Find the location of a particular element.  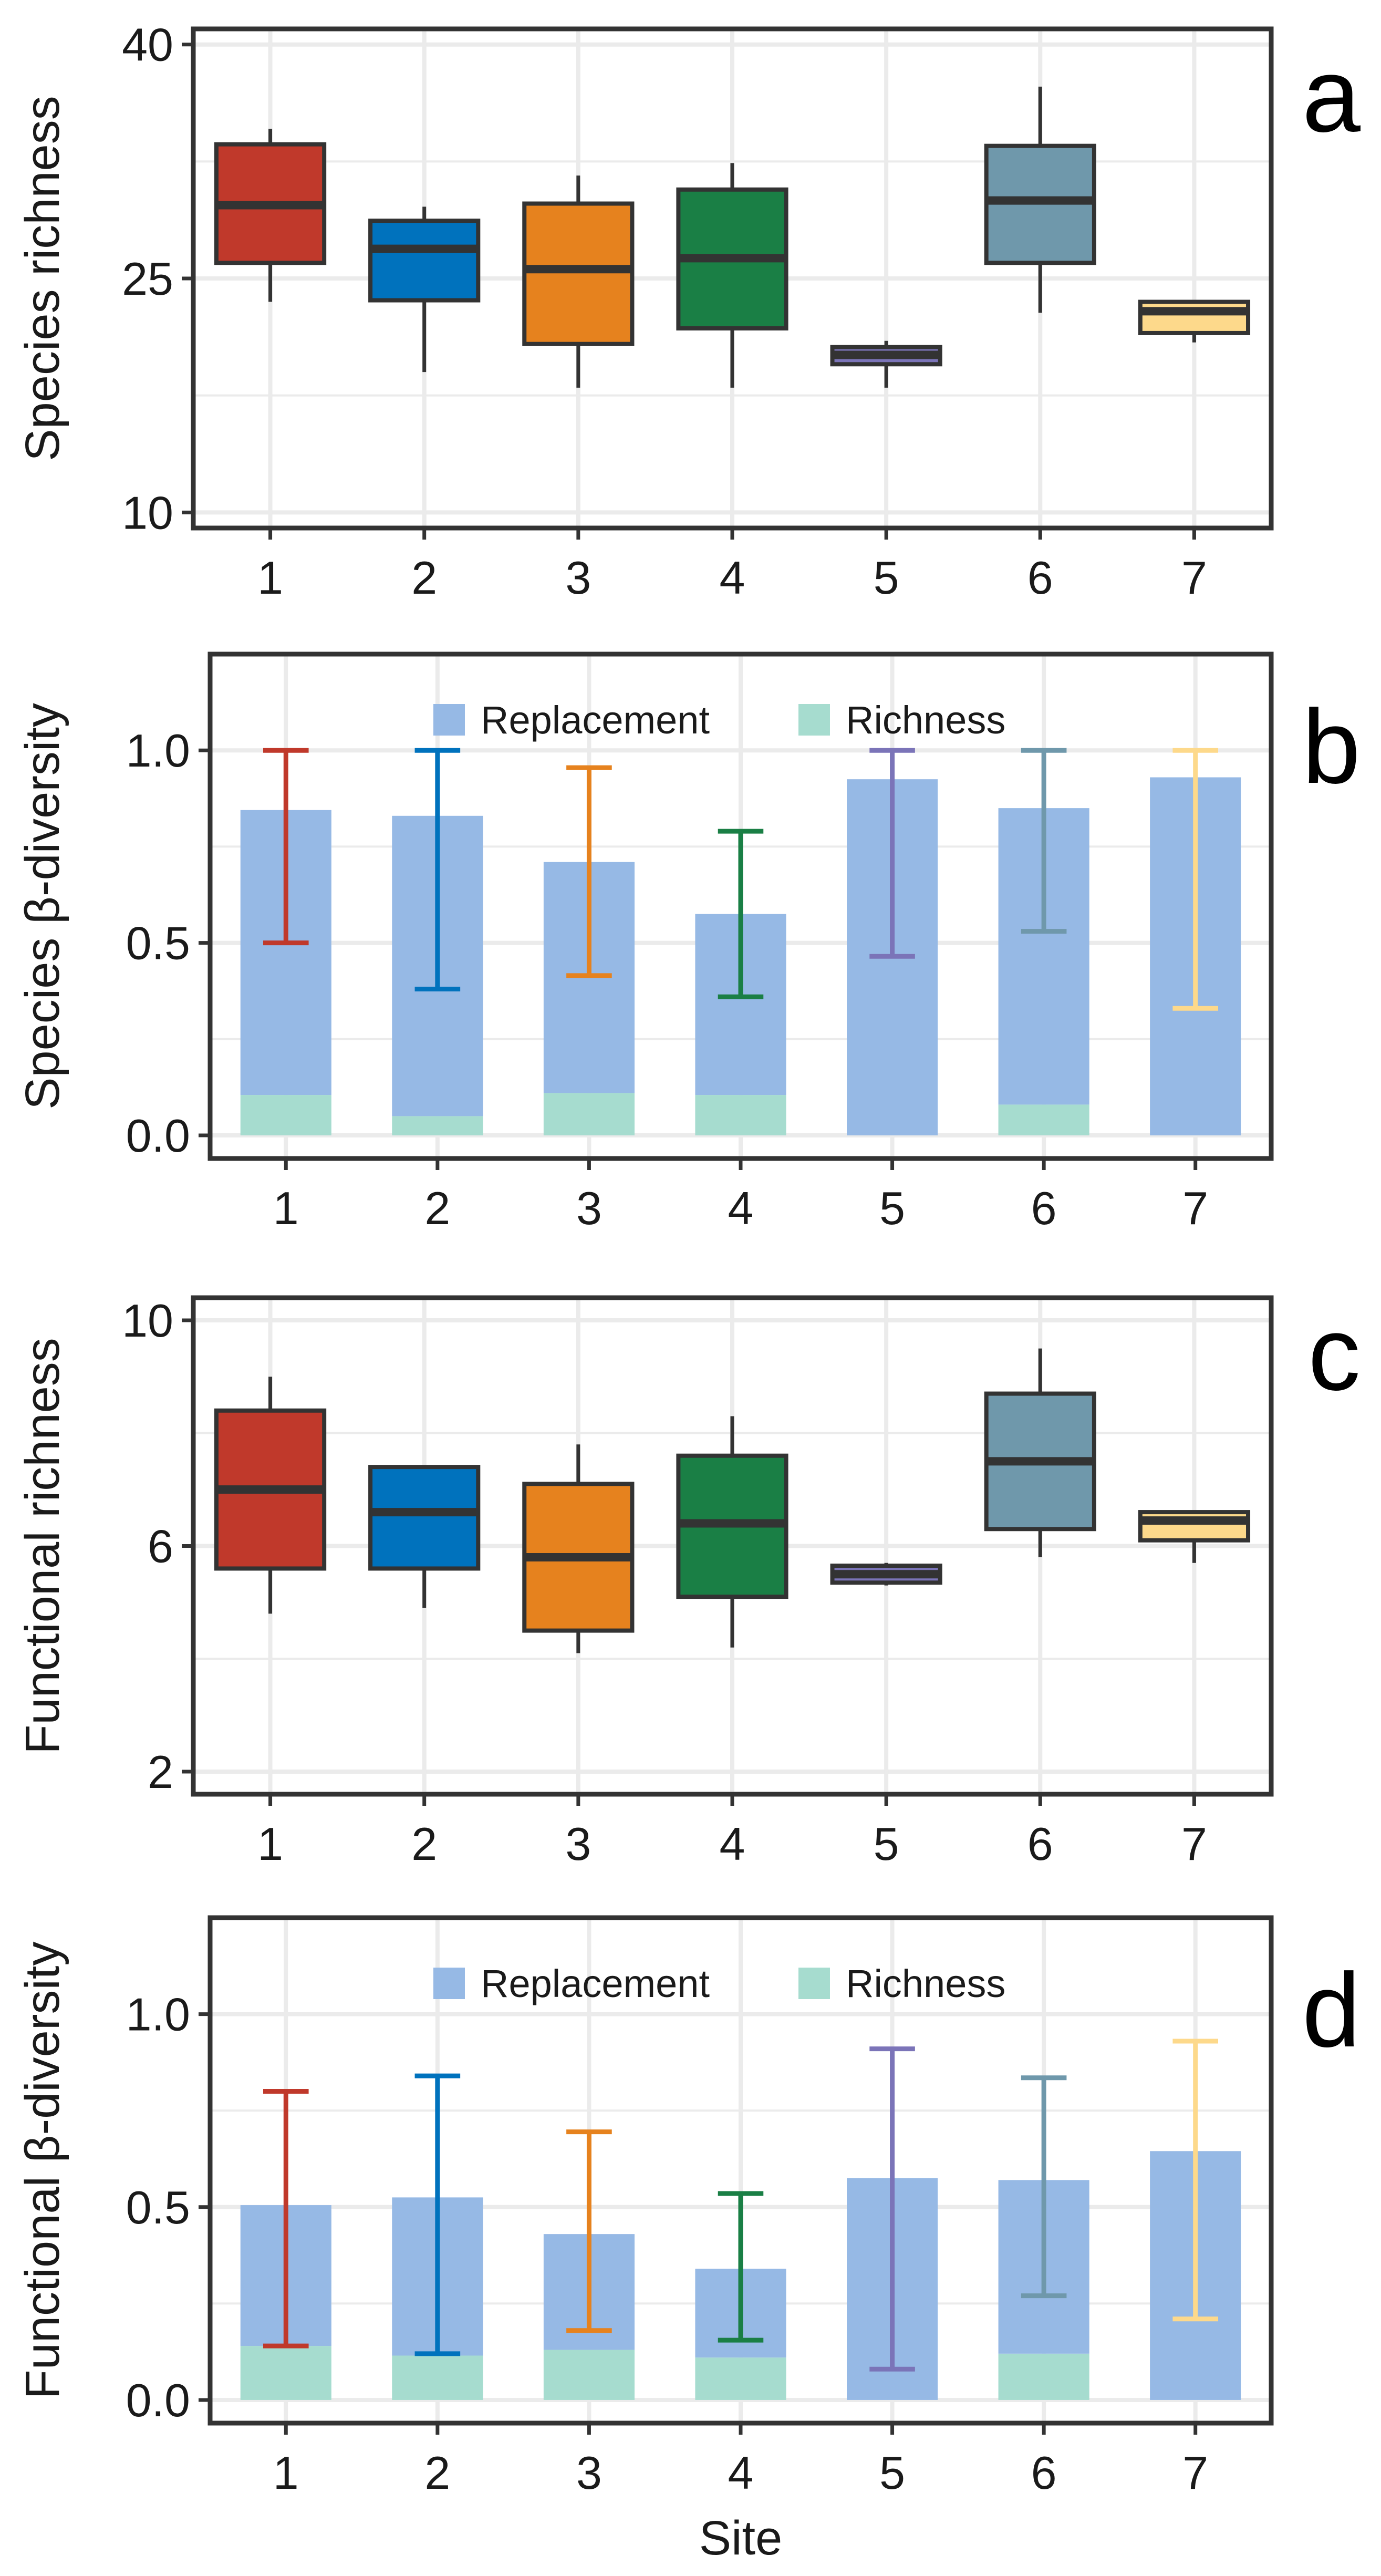

y-axis-title: Functional β-diversity is located at coordinates (42, 2170).